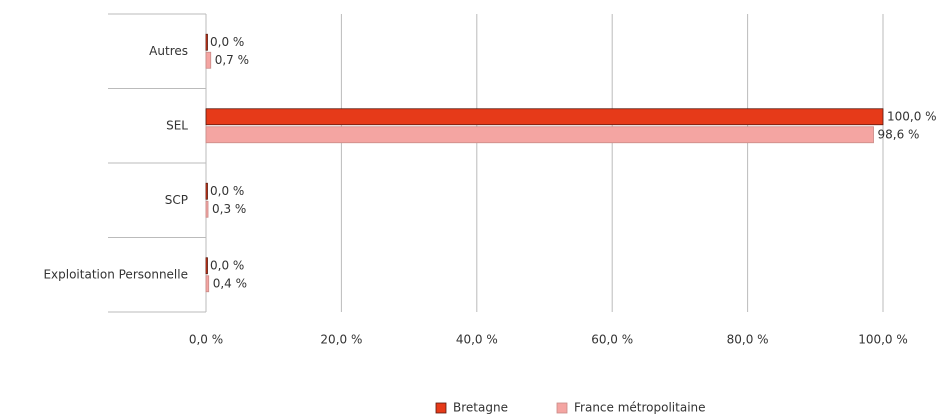 The height and width of the screenshot is (419, 944). Describe the element at coordinates (341, 340) in the screenshot. I see `x-tick-label: 20,0 %` at that location.